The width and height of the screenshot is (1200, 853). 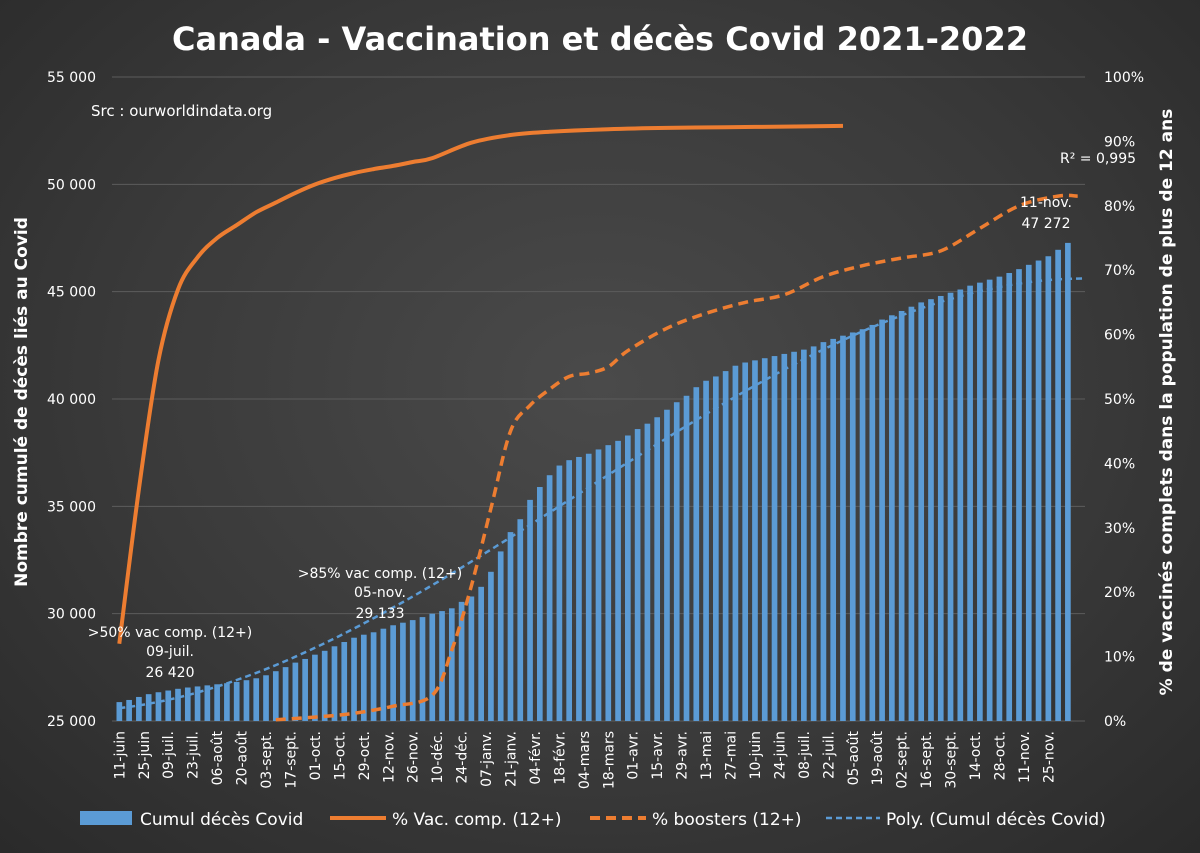 I want to click on y-right-tick-label: 0%, so click(x=1115, y=722).